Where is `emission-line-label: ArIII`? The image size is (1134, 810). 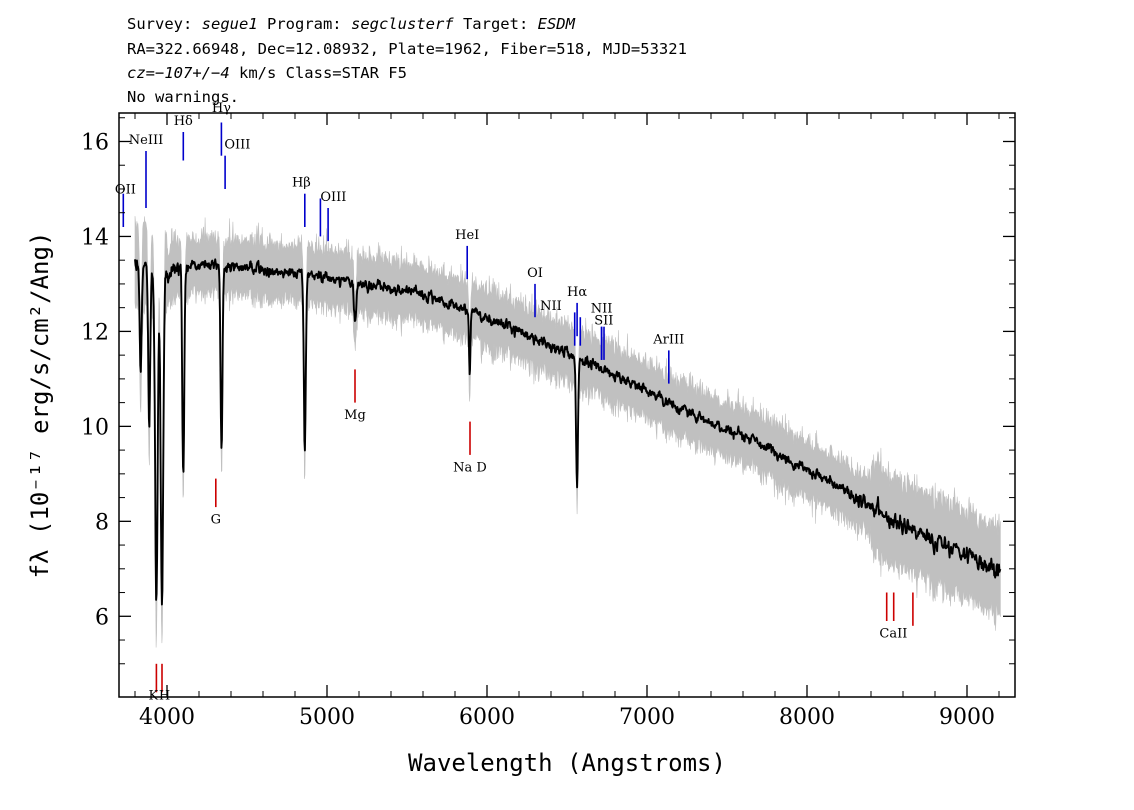 emission-line-label: ArIII is located at coordinates (668, 339).